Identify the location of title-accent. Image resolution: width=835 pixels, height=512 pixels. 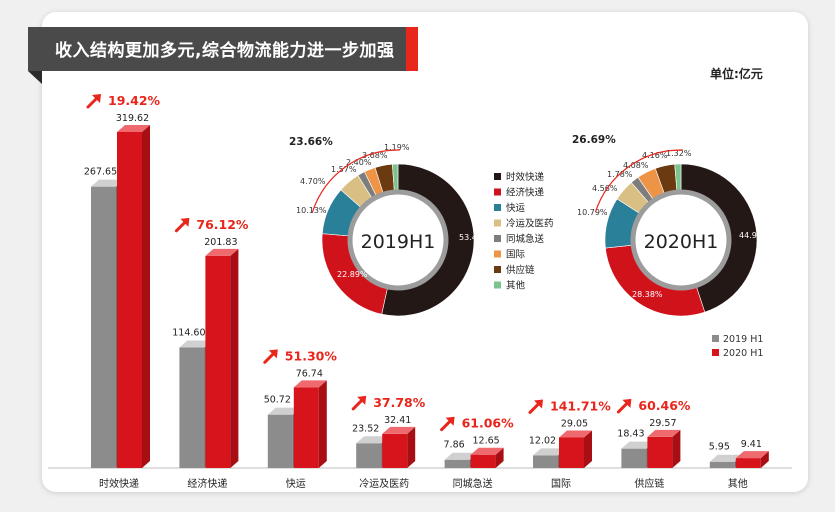
(412, 49).